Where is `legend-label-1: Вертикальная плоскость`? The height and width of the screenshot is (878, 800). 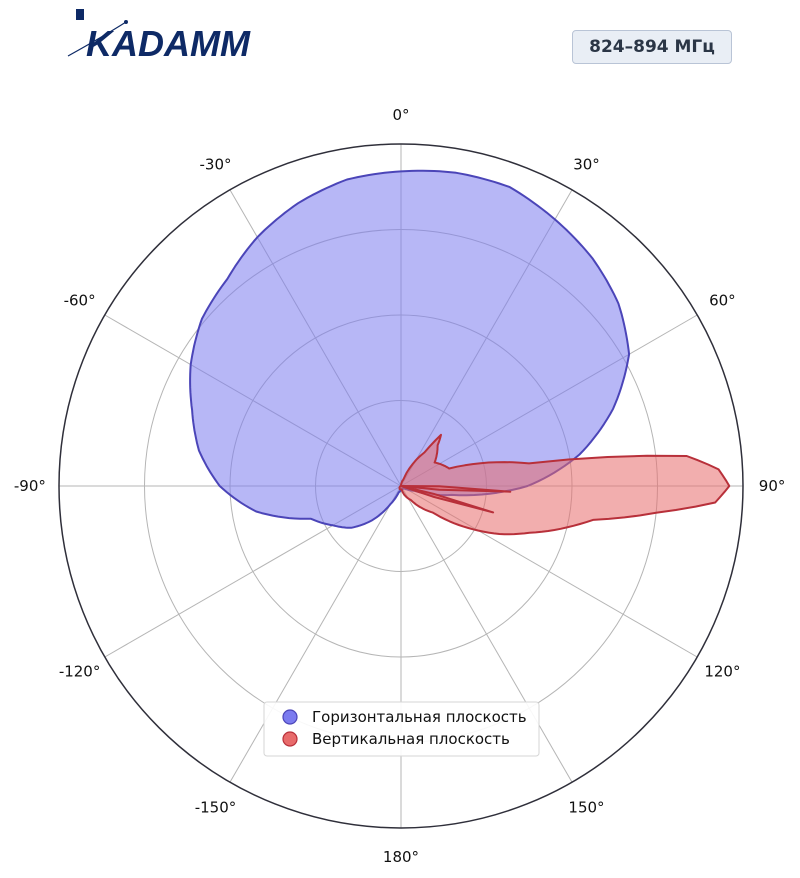 legend-label-1: Вертикальная плоскость is located at coordinates (411, 739).